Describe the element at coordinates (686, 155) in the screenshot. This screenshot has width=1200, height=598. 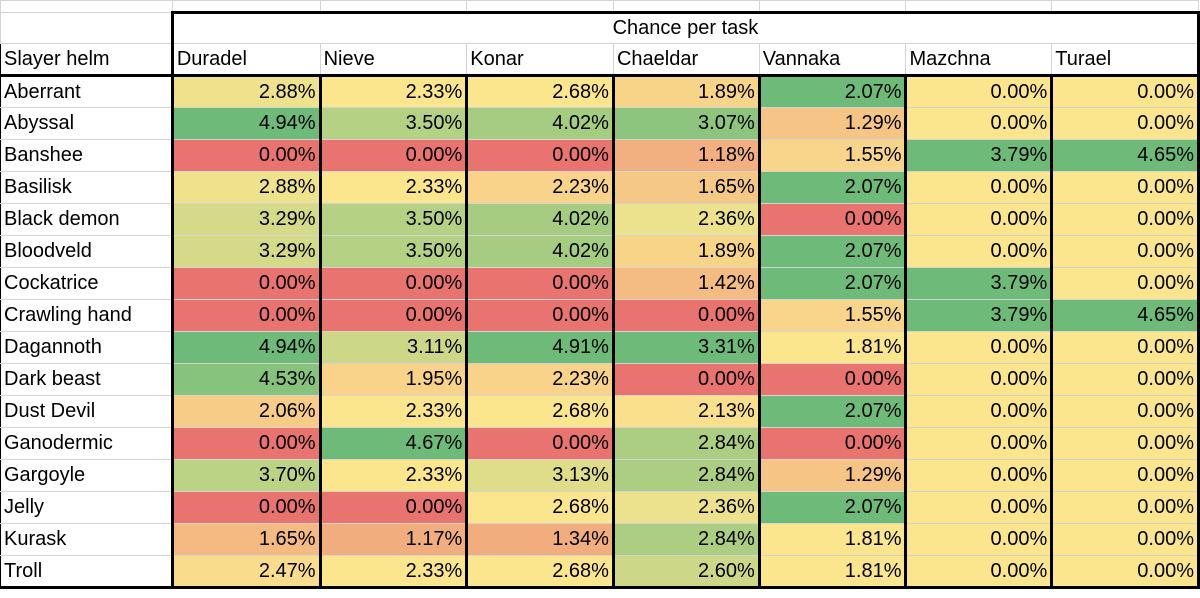
I see `value-cell: 1.18%` at that location.